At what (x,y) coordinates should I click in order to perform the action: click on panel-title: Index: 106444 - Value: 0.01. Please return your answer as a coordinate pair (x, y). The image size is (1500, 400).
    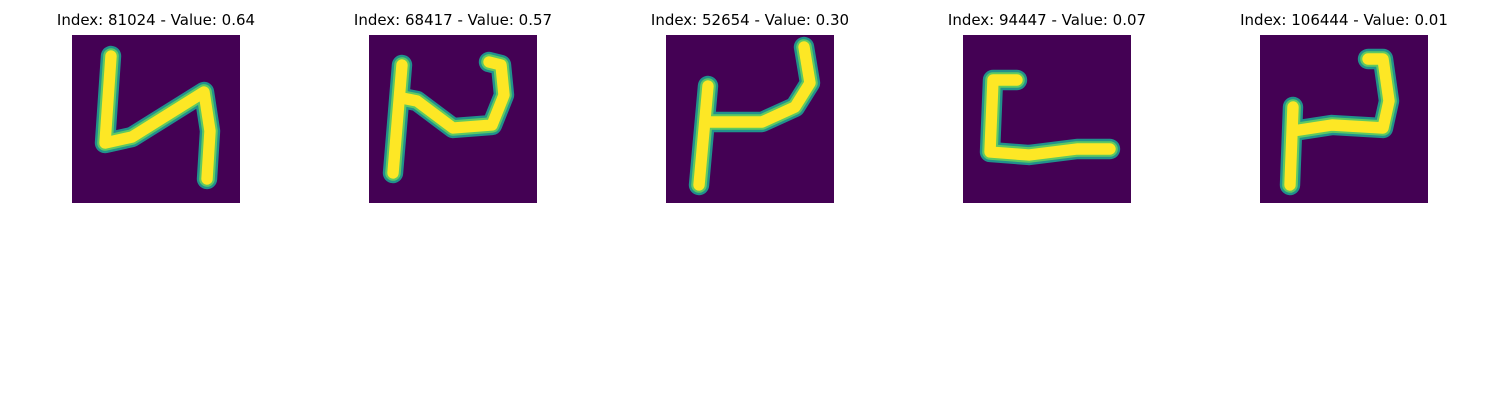
    Looking at the image, I should click on (1344, 20).